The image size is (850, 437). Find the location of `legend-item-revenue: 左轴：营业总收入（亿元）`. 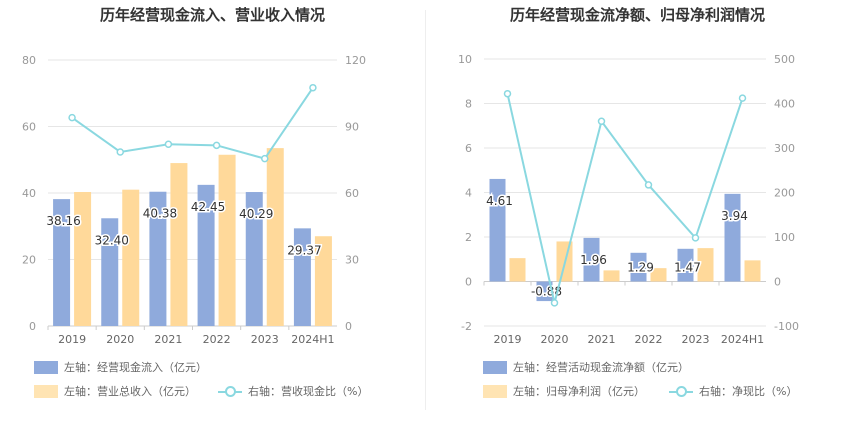

legend-item-revenue: 左轴：营业总收入（亿元） is located at coordinates (115, 391).